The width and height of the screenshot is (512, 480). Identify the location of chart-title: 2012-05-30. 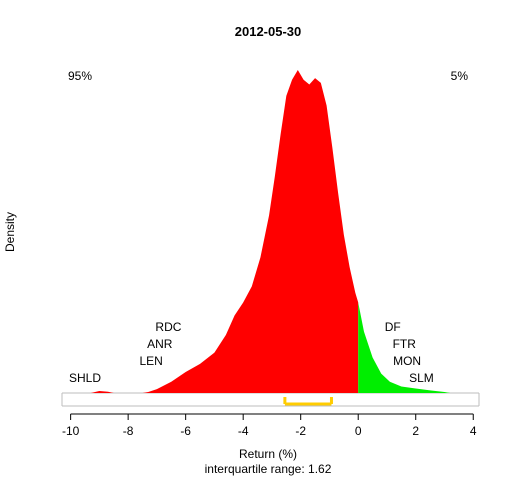
(268, 31).